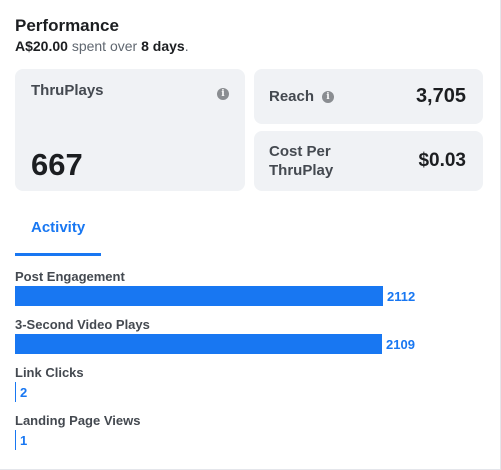  I want to click on reach-label: Reach, so click(292, 96).